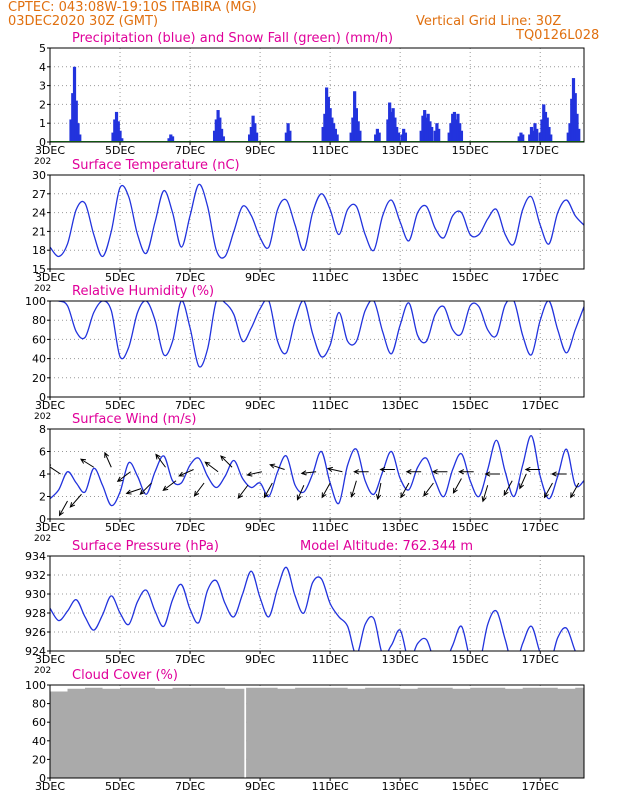 The height and width of the screenshot is (800, 618). I want to click on x-corner-label-press: 202, so click(42, 671).